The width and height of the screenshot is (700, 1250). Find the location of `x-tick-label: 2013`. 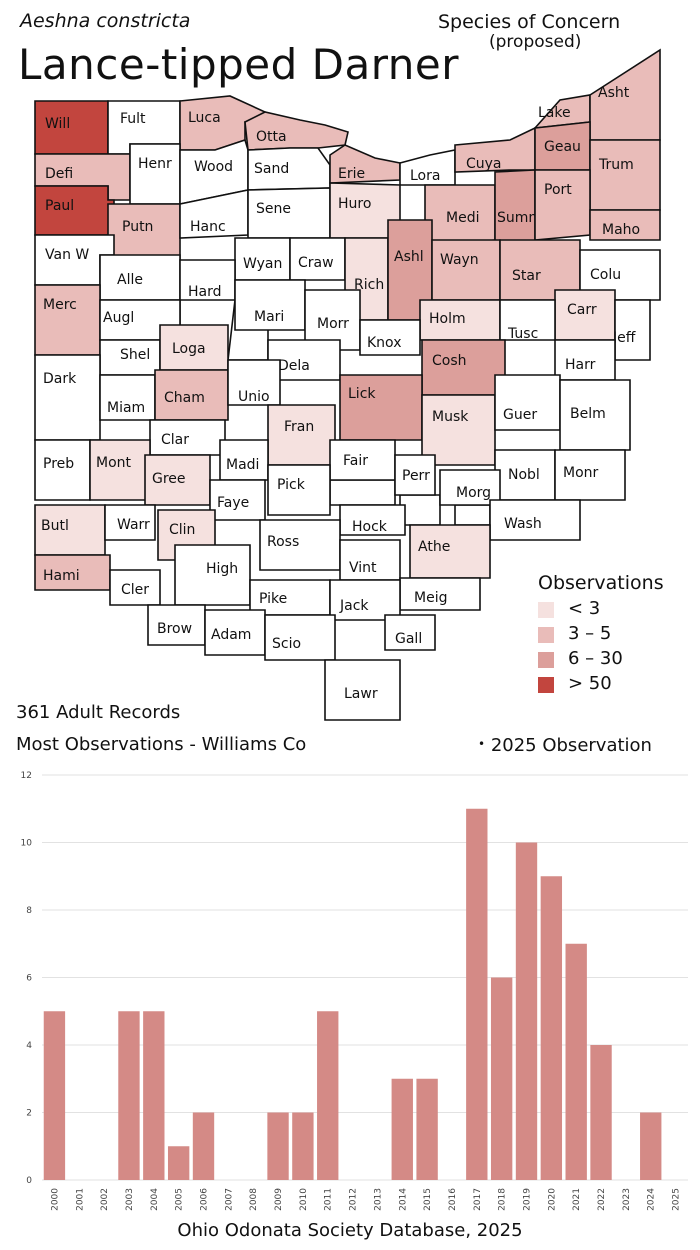

x-tick-label: 2013 is located at coordinates (378, 1199).